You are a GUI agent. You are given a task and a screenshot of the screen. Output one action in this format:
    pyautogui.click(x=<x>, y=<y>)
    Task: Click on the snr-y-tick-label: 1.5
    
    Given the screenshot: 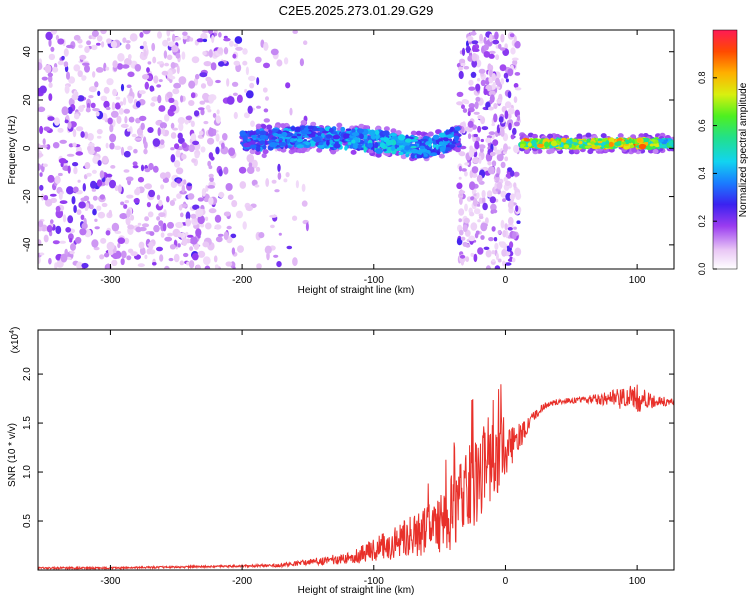 What is the action you would take?
    pyautogui.click(x=27, y=423)
    